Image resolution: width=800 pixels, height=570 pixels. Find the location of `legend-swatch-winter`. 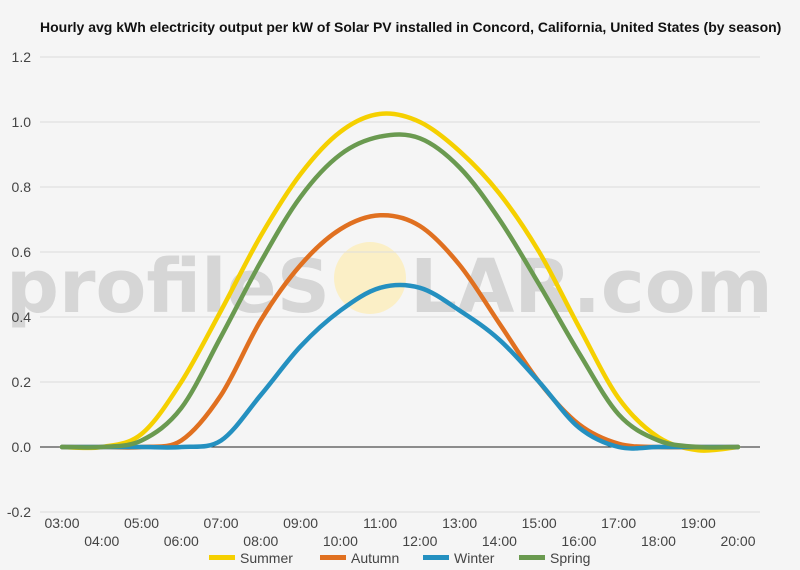

legend-swatch-winter is located at coordinates (436, 557).